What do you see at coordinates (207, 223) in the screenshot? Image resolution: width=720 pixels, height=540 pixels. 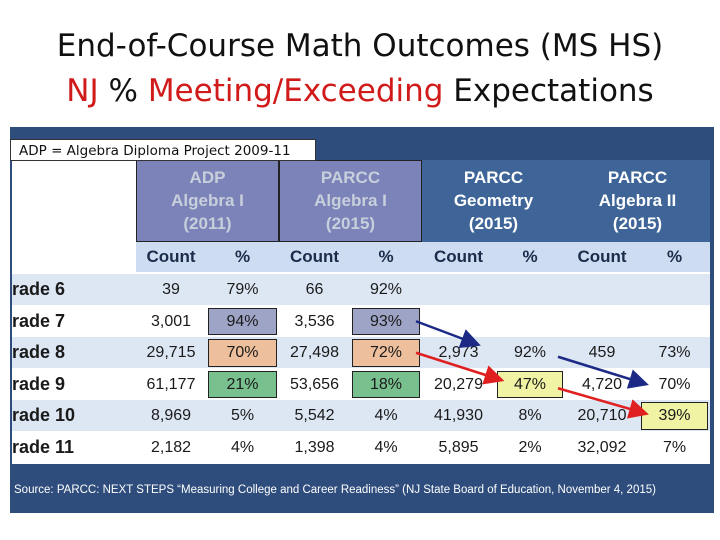 I see `group-header-line: (2011)` at bounding box center [207, 223].